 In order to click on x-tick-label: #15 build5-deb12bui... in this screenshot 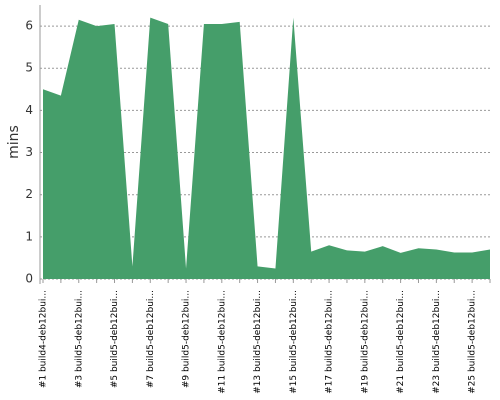, I will do `click(294, 342)`.